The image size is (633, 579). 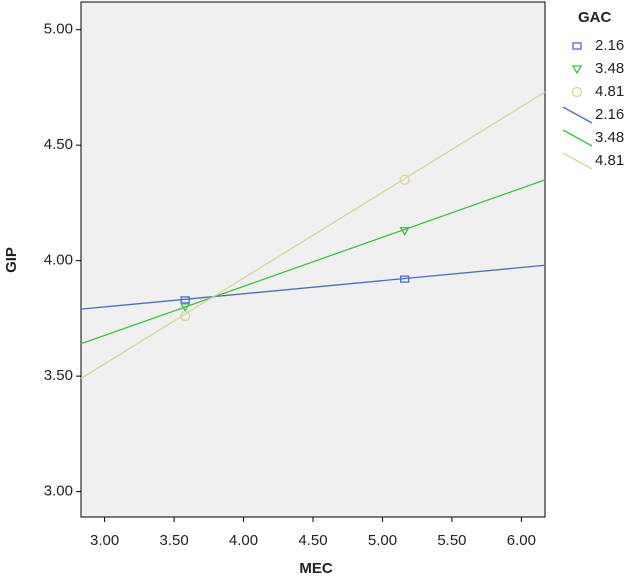 I want to click on y-axis-title: GIP, so click(x=11, y=260).